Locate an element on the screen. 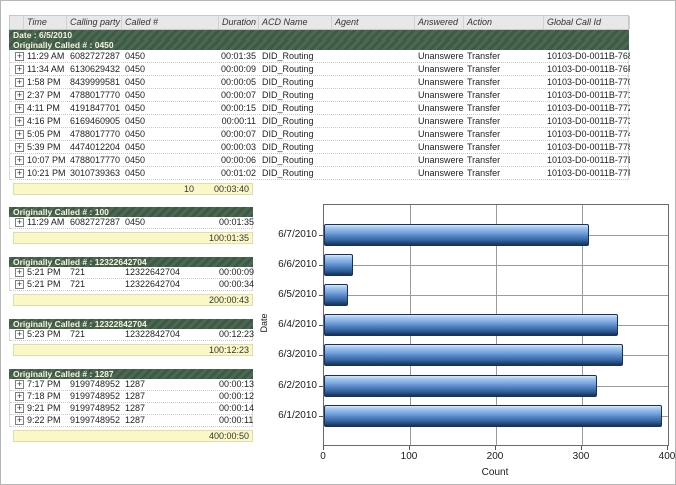 This screenshot has height=485, width=676. cell-gcid: 10103-D0-0011B-77F is located at coordinates (588, 173).